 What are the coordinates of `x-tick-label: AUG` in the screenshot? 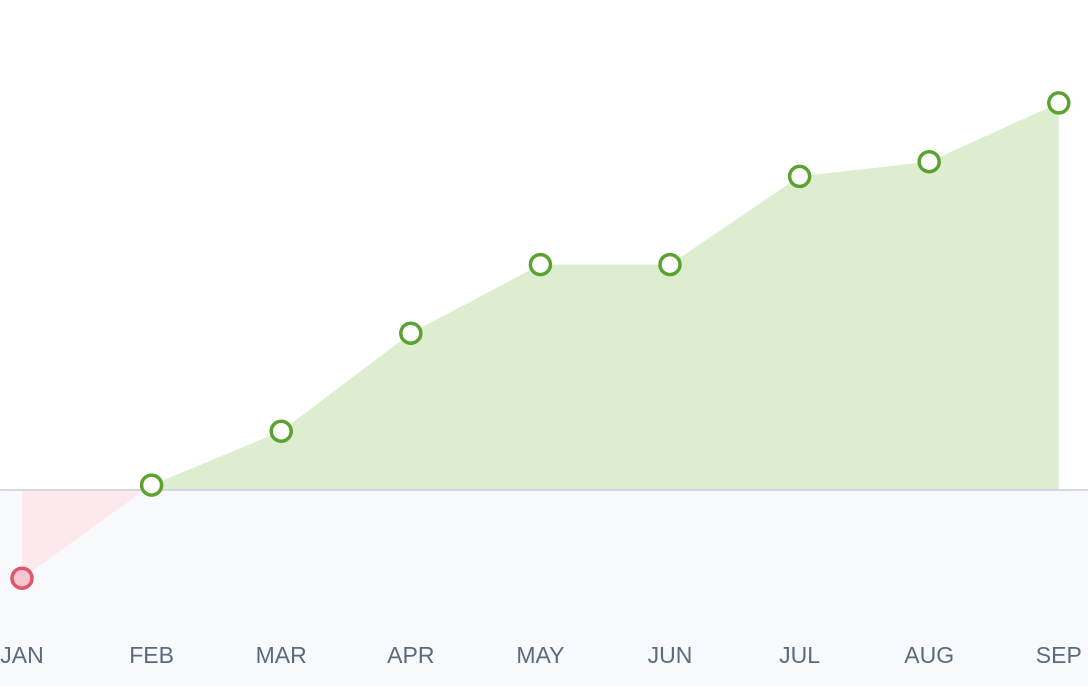 It's located at (929, 655).